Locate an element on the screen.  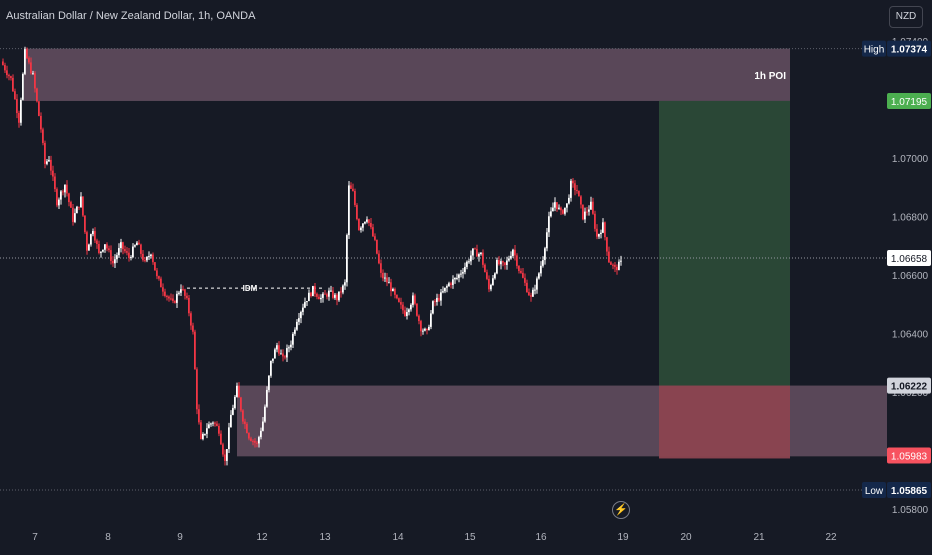
profit-zone is located at coordinates (724, 243).